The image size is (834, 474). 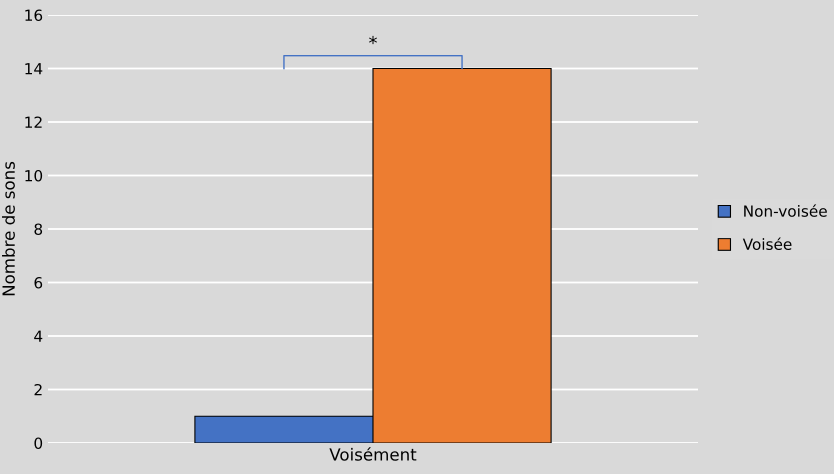 I want to click on x-tick-label: Voisément, so click(x=372, y=454).